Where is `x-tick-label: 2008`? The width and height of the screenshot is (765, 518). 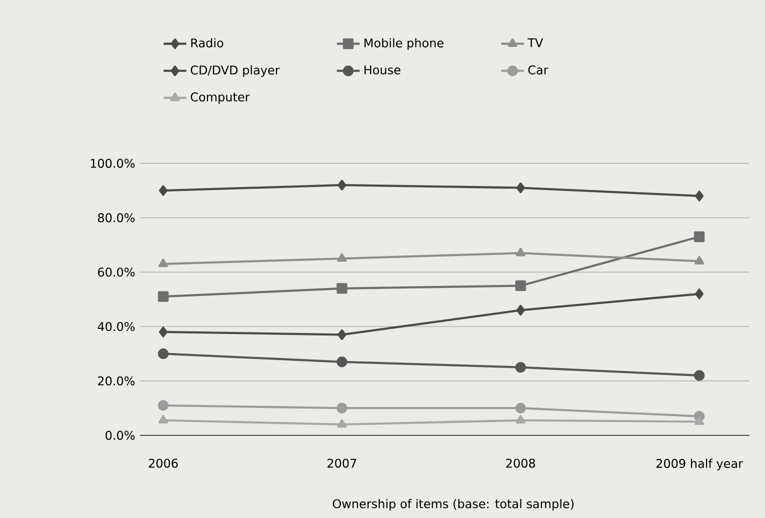
x-tick-label: 2008 is located at coordinates (521, 463).